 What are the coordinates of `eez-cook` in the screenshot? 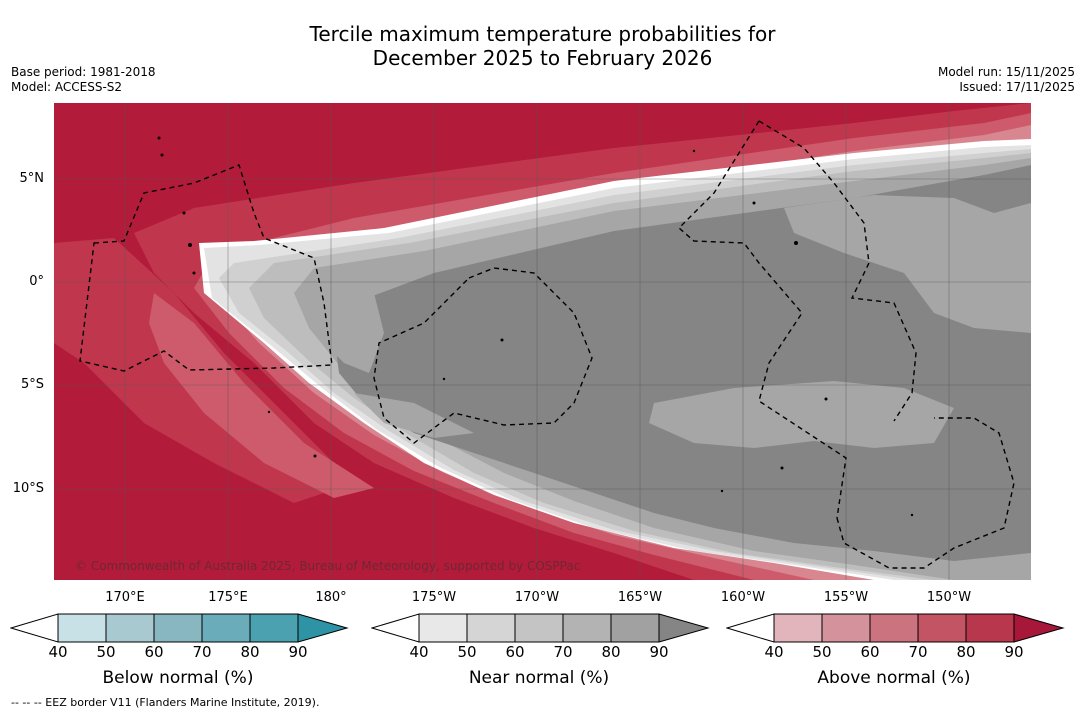 It's located at (925, 493).